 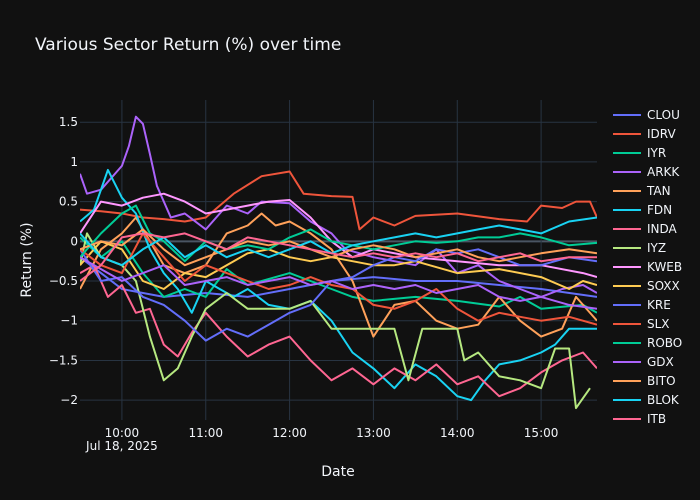 What do you see at coordinates (660, 362) in the screenshot?
I see `legend-label: GDX` at bounding box center [660, 362].